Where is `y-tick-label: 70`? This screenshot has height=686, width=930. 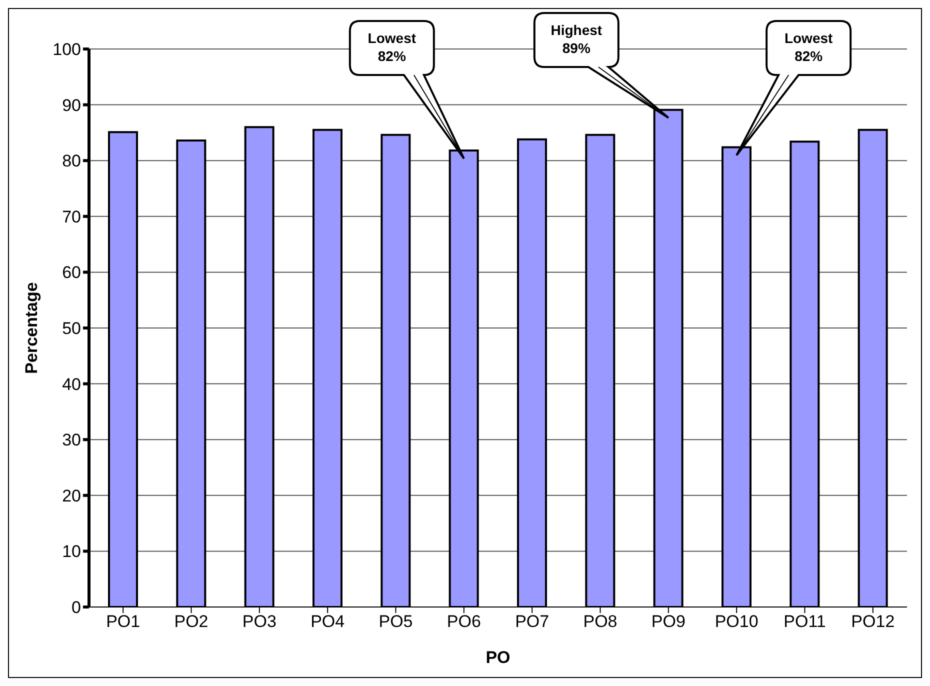
y-tick-label: 70 is located at coordinates (71, 216).